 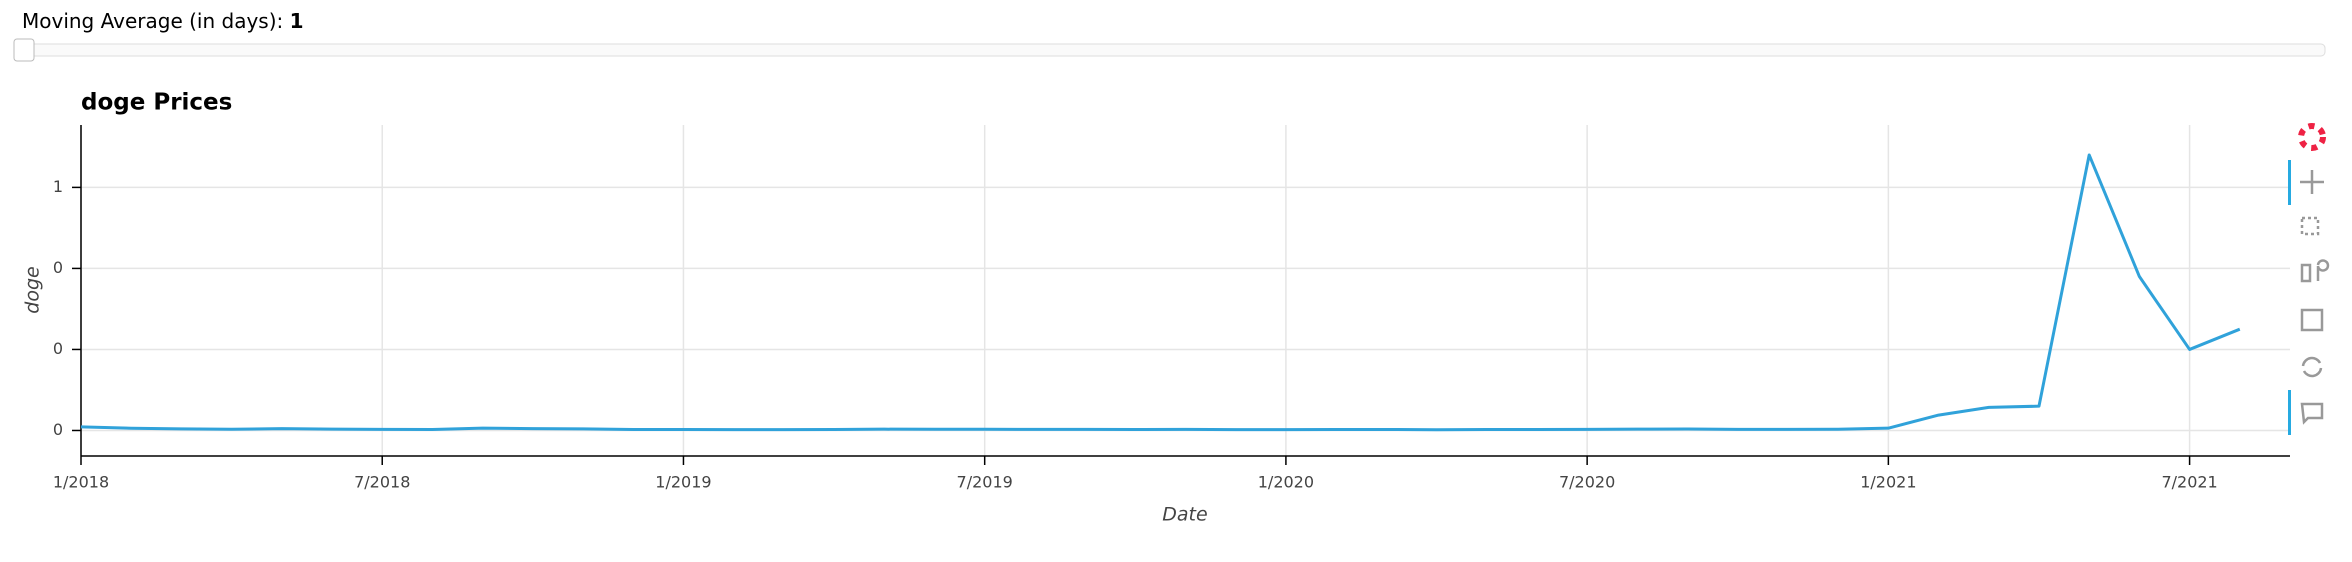 I want to click on slider-track, so click(x=1173, y=50).